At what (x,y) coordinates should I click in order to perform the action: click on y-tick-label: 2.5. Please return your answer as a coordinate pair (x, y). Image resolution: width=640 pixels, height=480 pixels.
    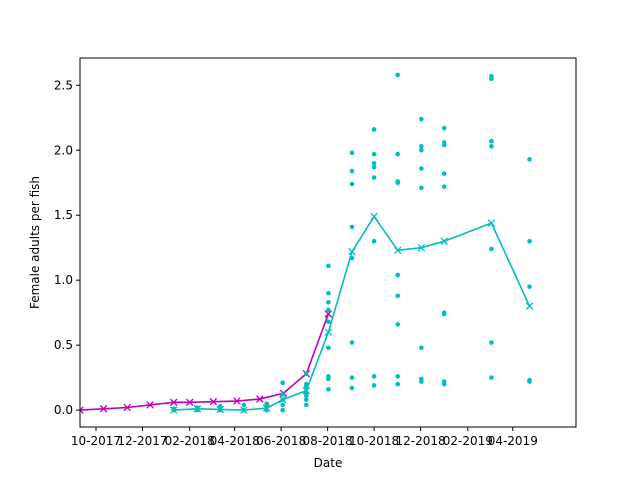
    Looking at the image, I should click on (63, 85).